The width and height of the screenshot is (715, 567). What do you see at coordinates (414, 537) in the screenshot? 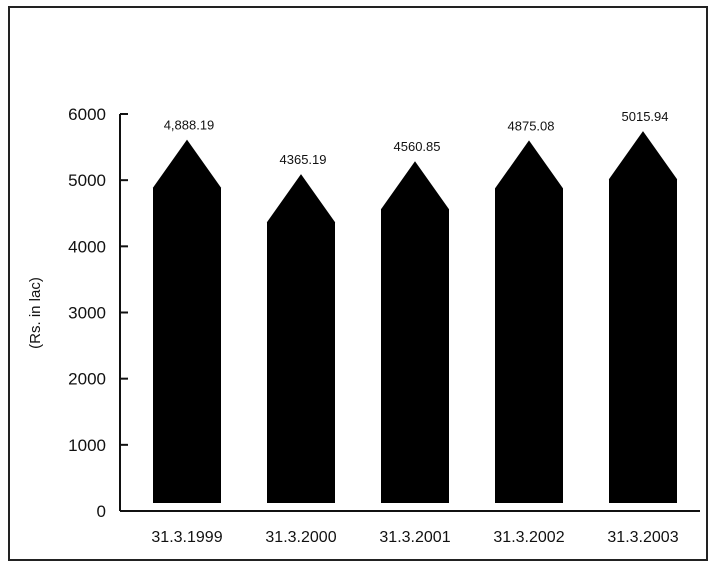
I see `x-tick-label: 31.3.2001` at bounding box center [414, 537].